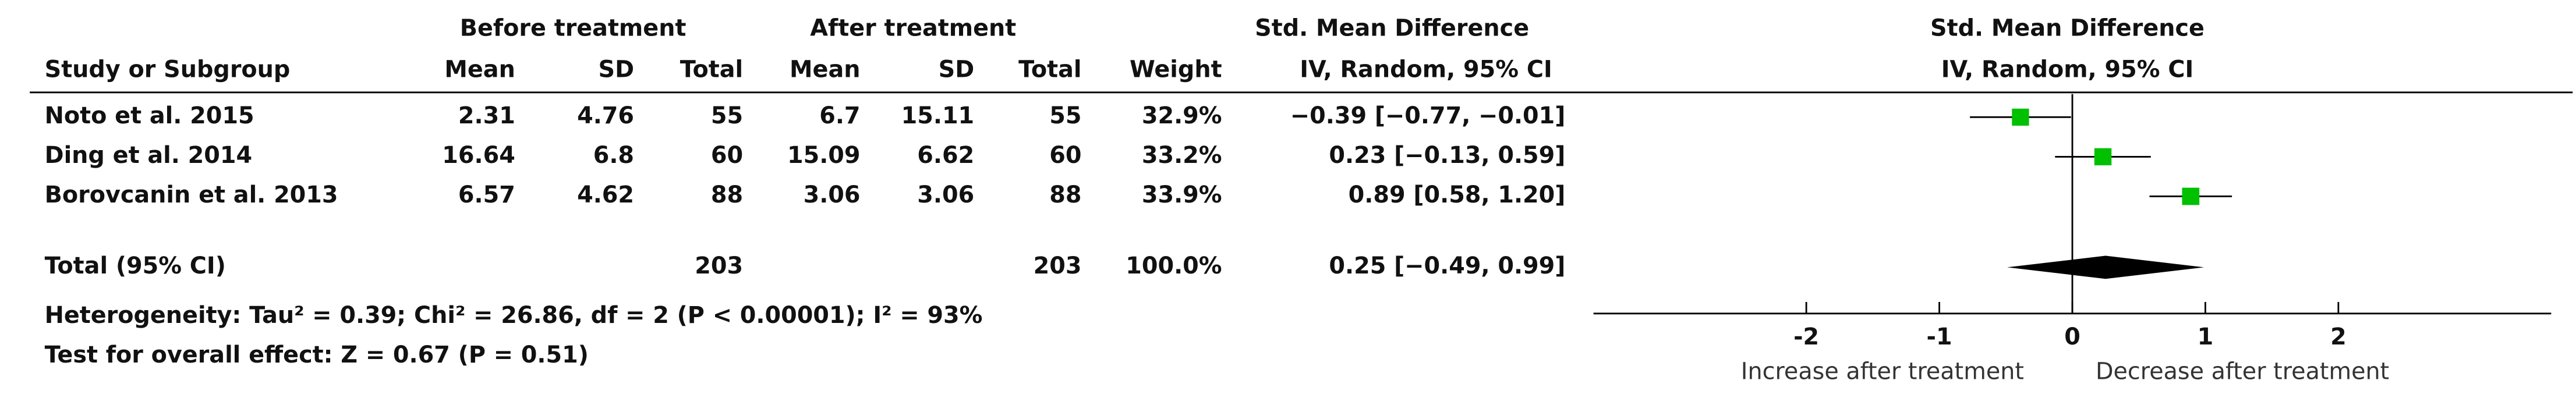 The image size is (2576, 398). What do you see at coordinates (1182, 115) in the screenshot?
I see `table-cell: 32.9%` at bounding box center [1182, 115].